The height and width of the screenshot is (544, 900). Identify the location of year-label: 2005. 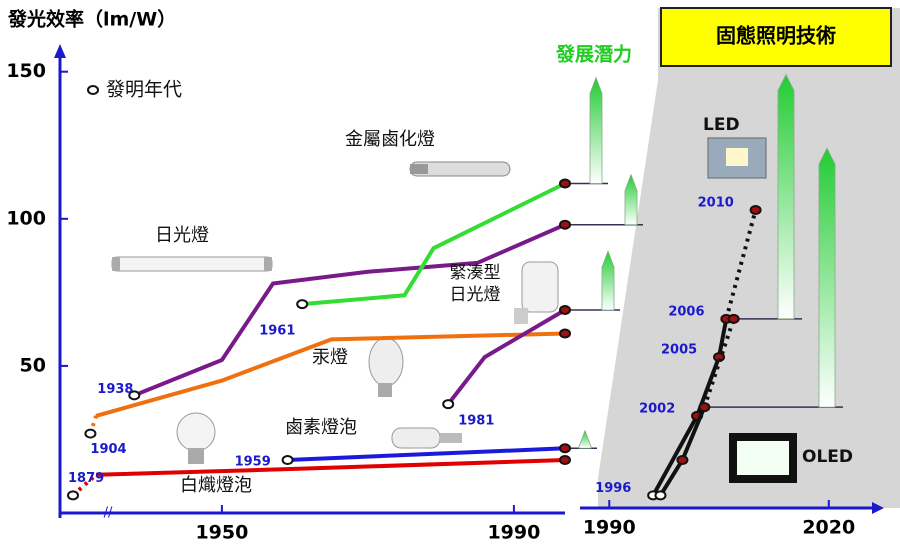
(679, 350).